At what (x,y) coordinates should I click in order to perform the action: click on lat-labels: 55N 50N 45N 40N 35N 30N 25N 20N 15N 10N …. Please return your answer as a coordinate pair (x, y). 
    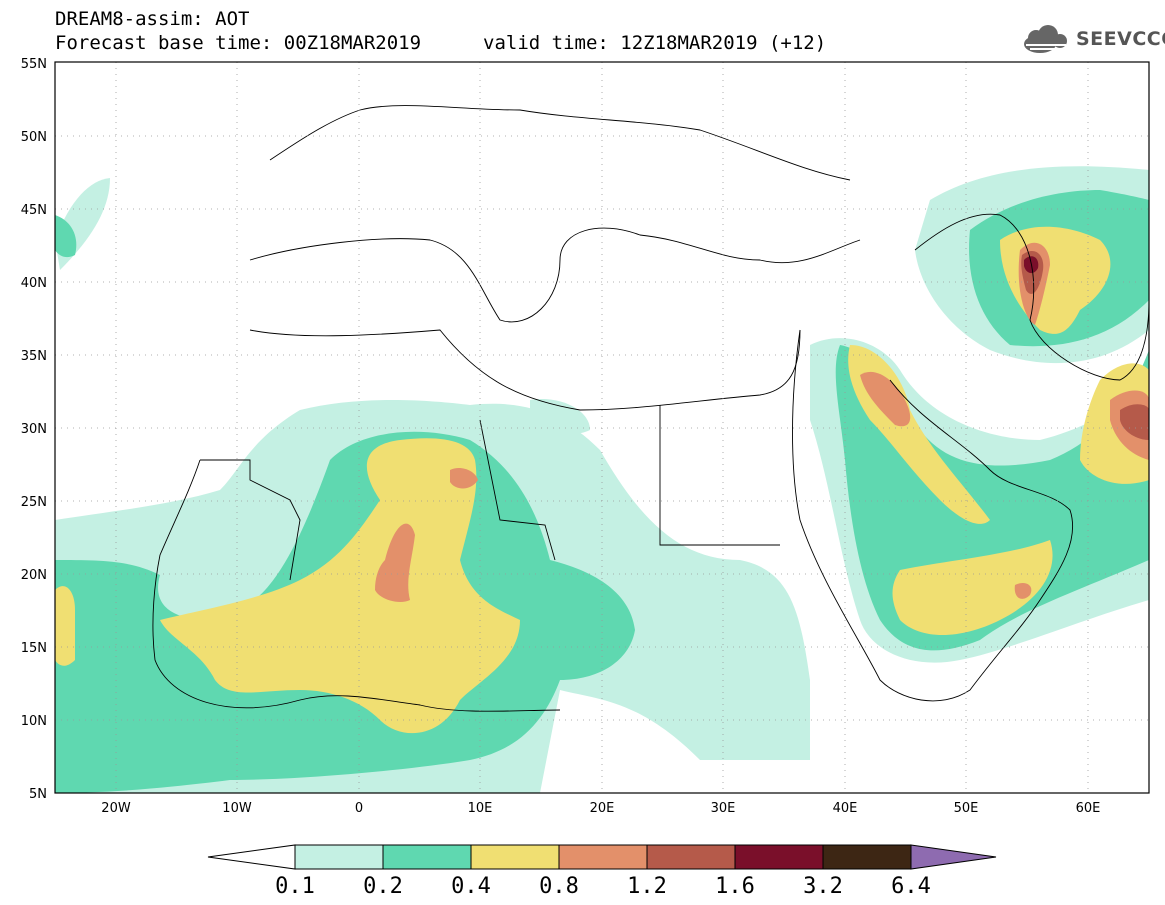
    Looking at the image, I should click on (34, 429).